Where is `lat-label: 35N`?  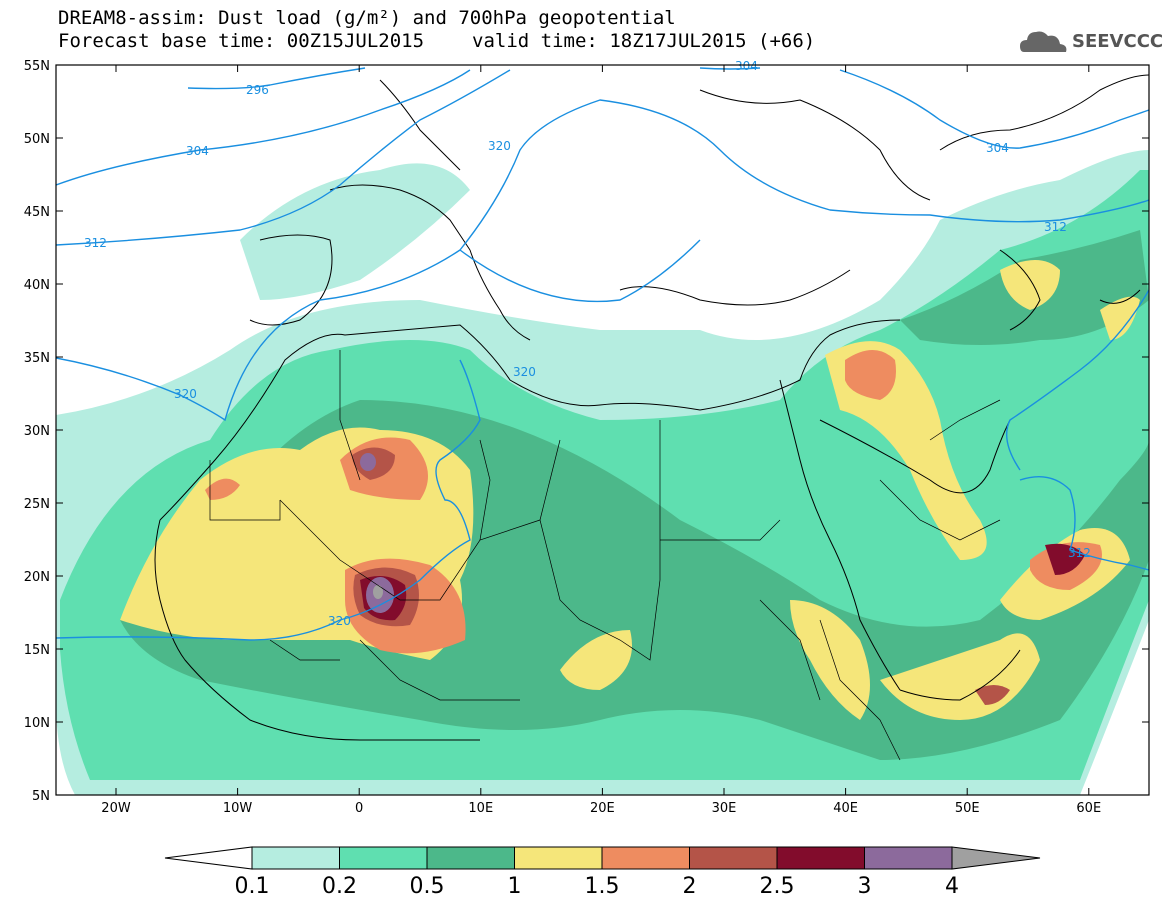
lat-label: 35N is located at coordinates (37, 358).